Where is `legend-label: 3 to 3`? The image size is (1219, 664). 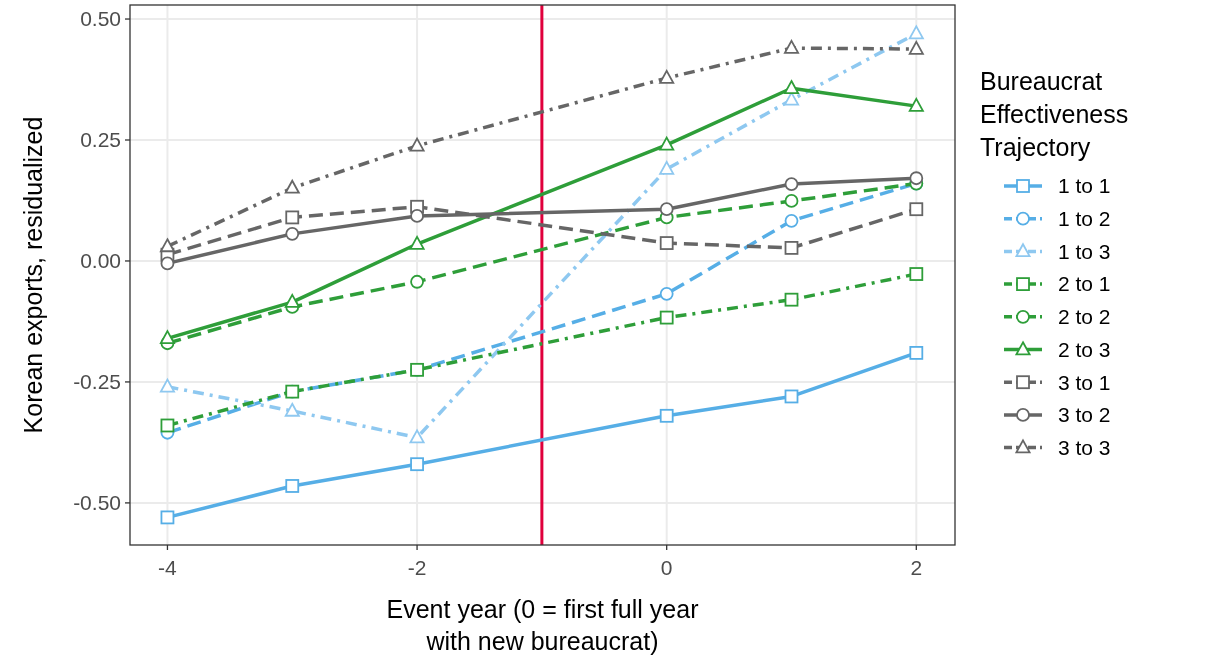
legend-label: 3 to 3 is located at coordinates (1084, 447).